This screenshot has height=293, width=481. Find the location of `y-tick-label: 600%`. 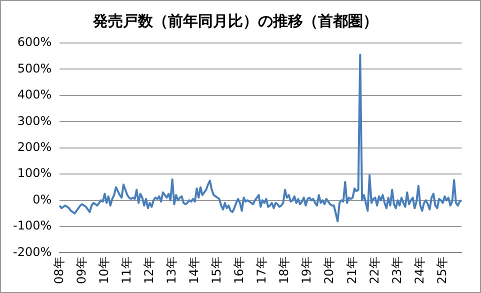

y-tick-label: 600% is located at coordinates (34, 42).